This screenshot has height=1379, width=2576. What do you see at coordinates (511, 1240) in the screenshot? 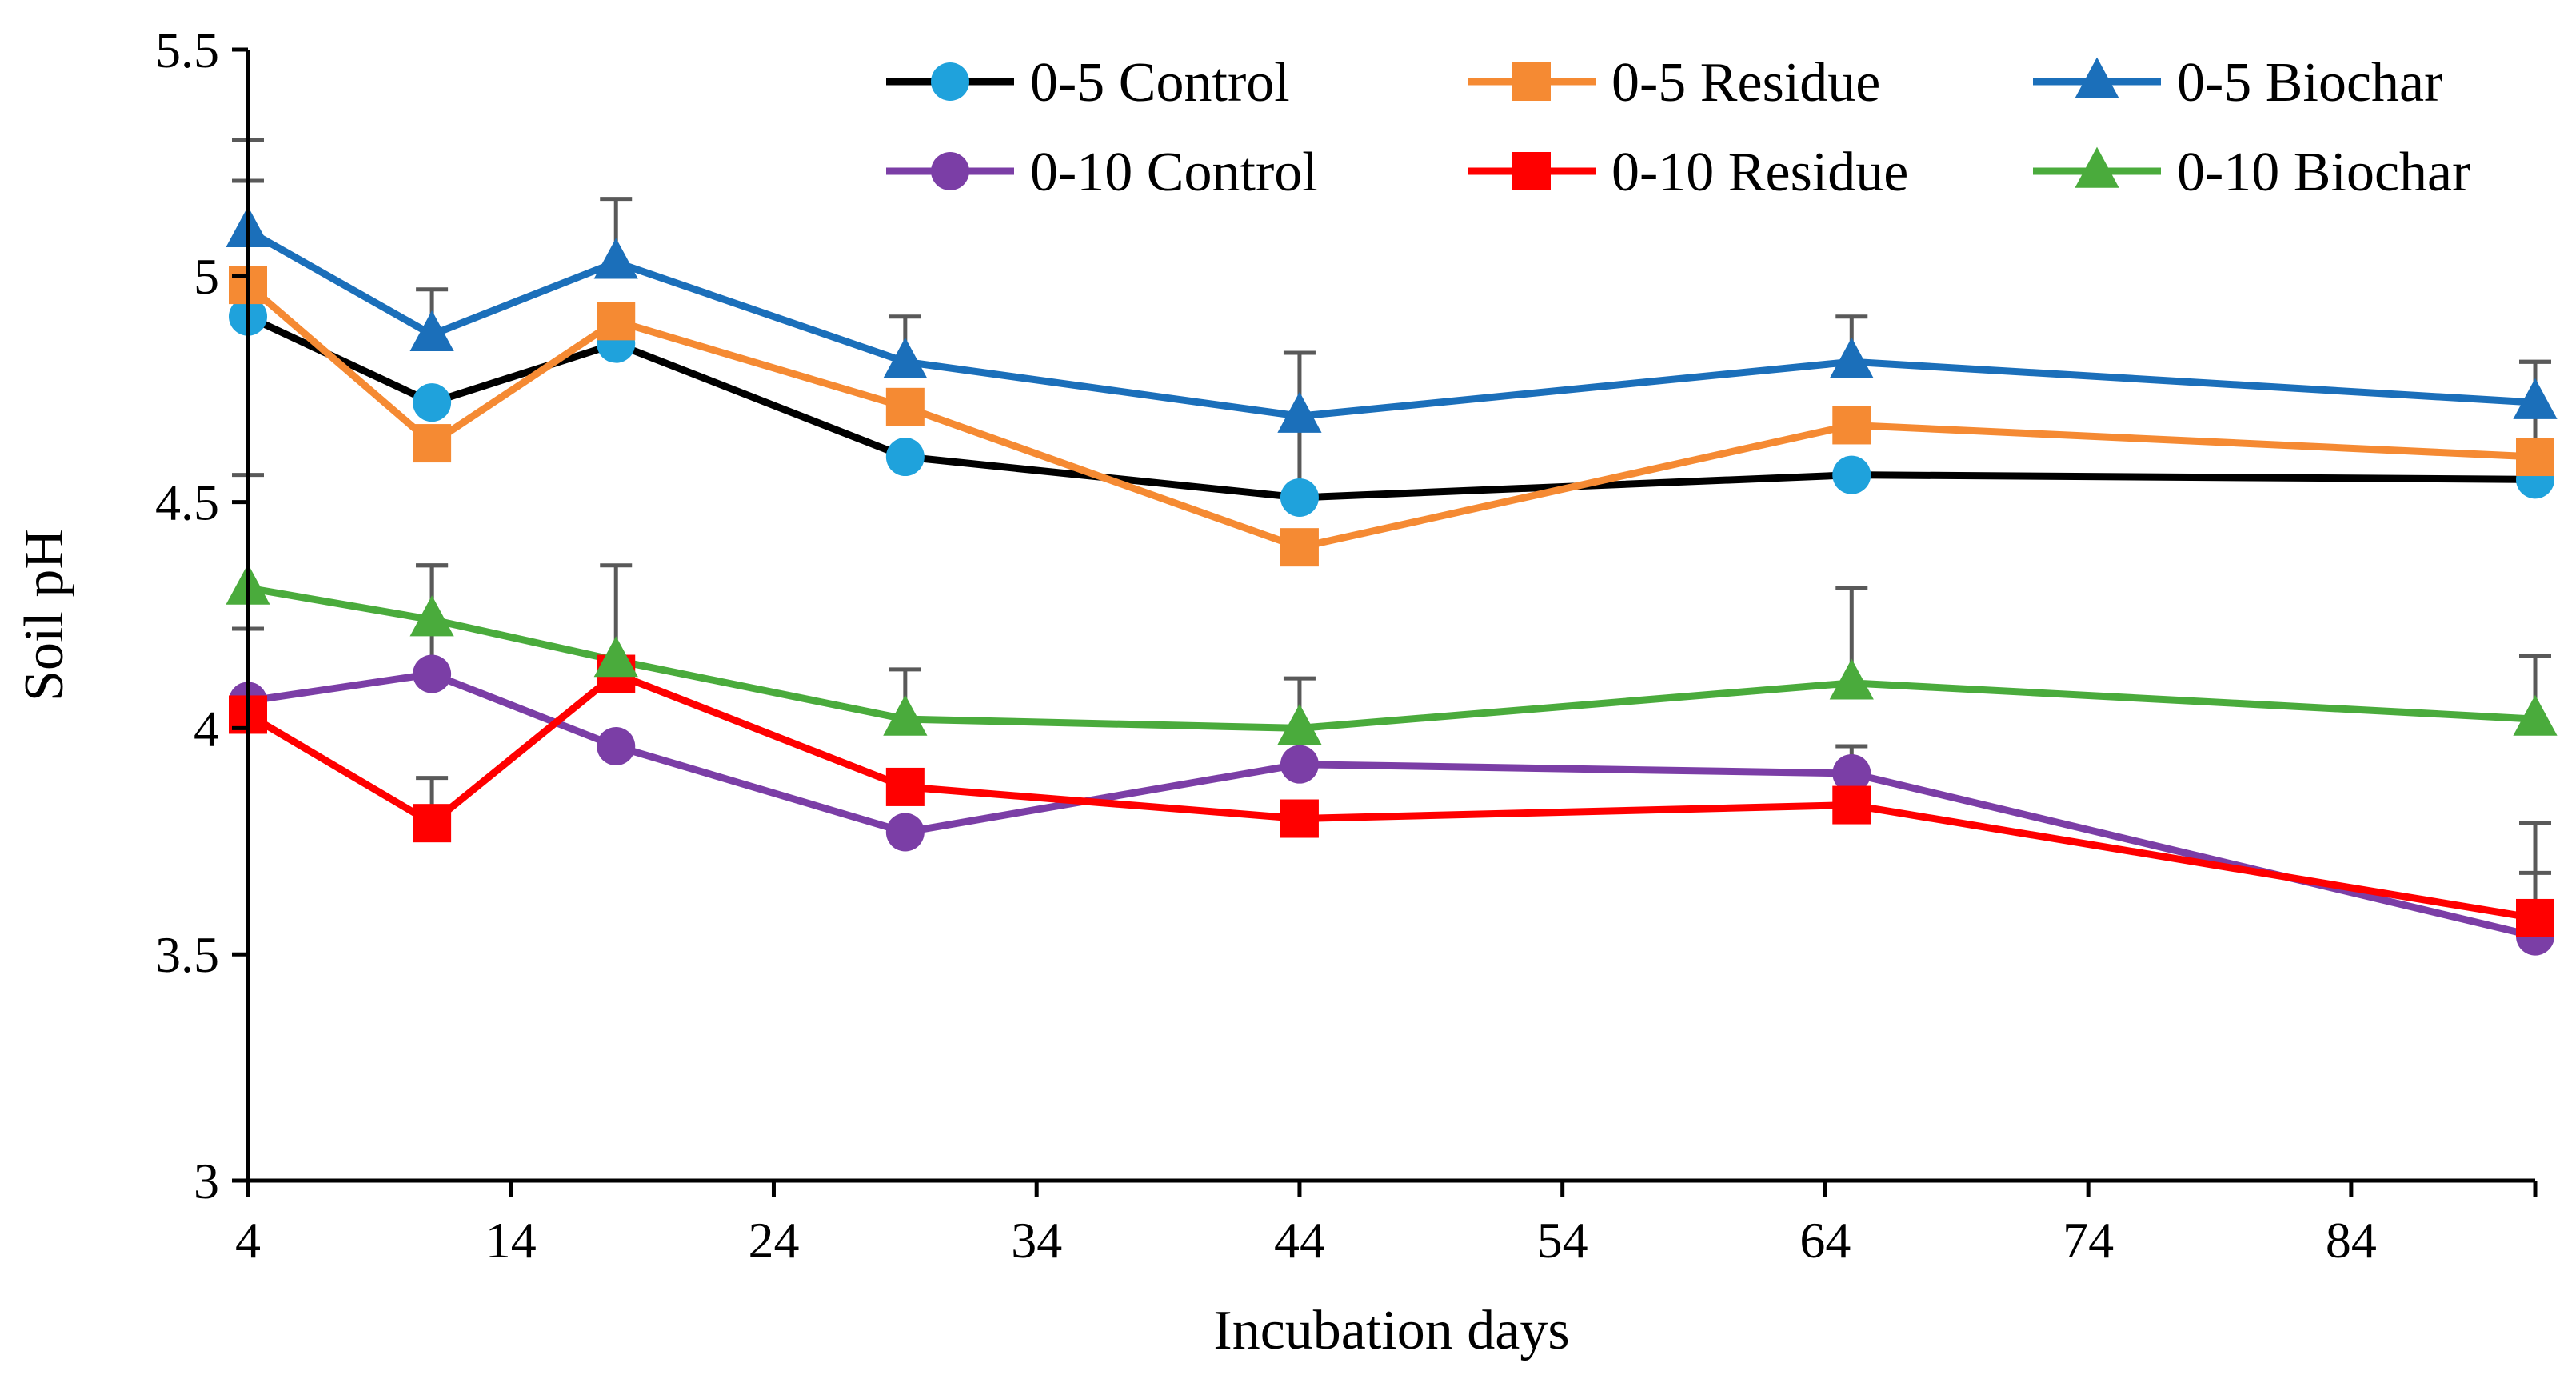
I see `x-tick-label: 14` at bounding box center [511, 1240].